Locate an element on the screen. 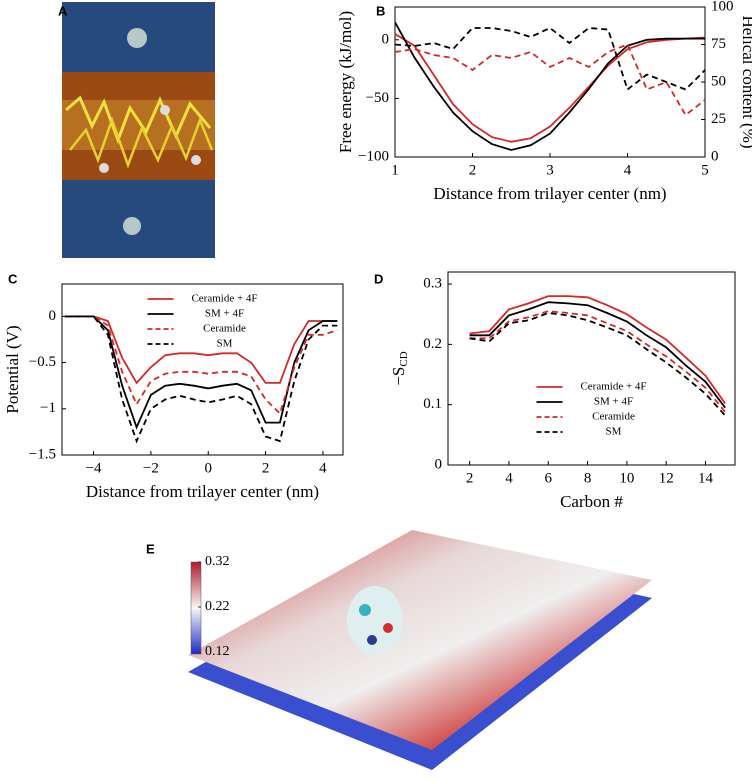 Image resolution: width=752 pixels, height=782 pixels. x-tick-label: 10 is located at coordinates (626, 478).